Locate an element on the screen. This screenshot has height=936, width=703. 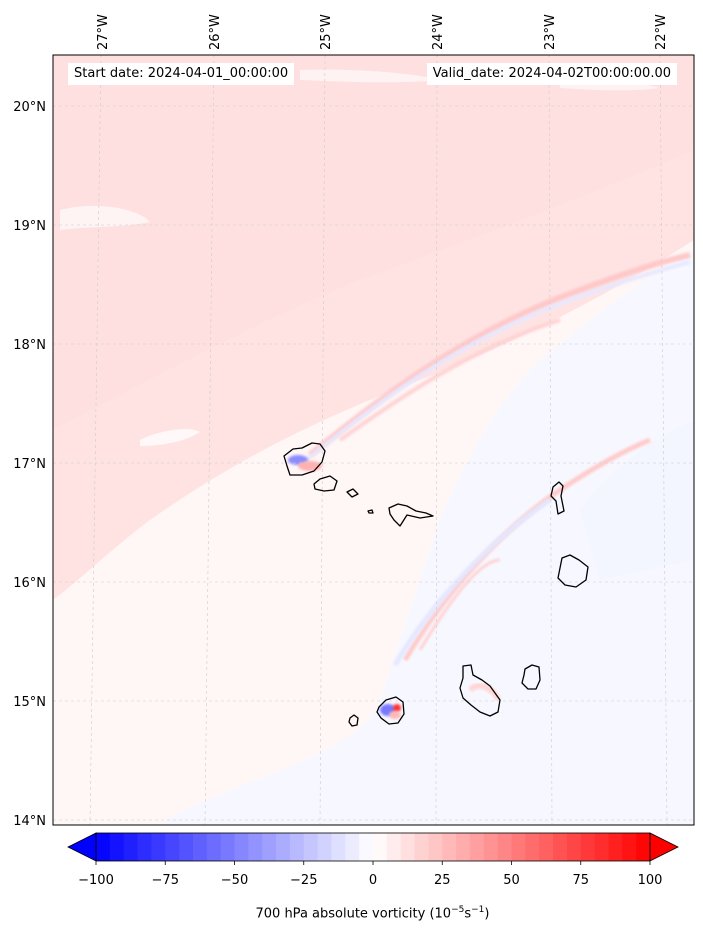
valid-date-label: Valid_date: 2024-04-02T00:00:00.00 is located at coordinates (551, 74).